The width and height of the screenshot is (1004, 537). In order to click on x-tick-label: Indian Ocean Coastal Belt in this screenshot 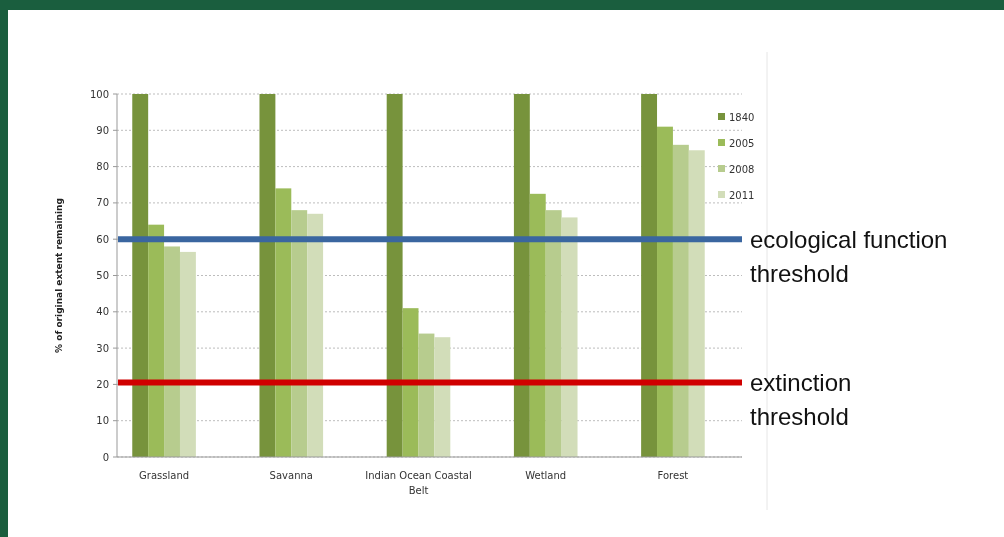, I will do `click(418, 483)`.